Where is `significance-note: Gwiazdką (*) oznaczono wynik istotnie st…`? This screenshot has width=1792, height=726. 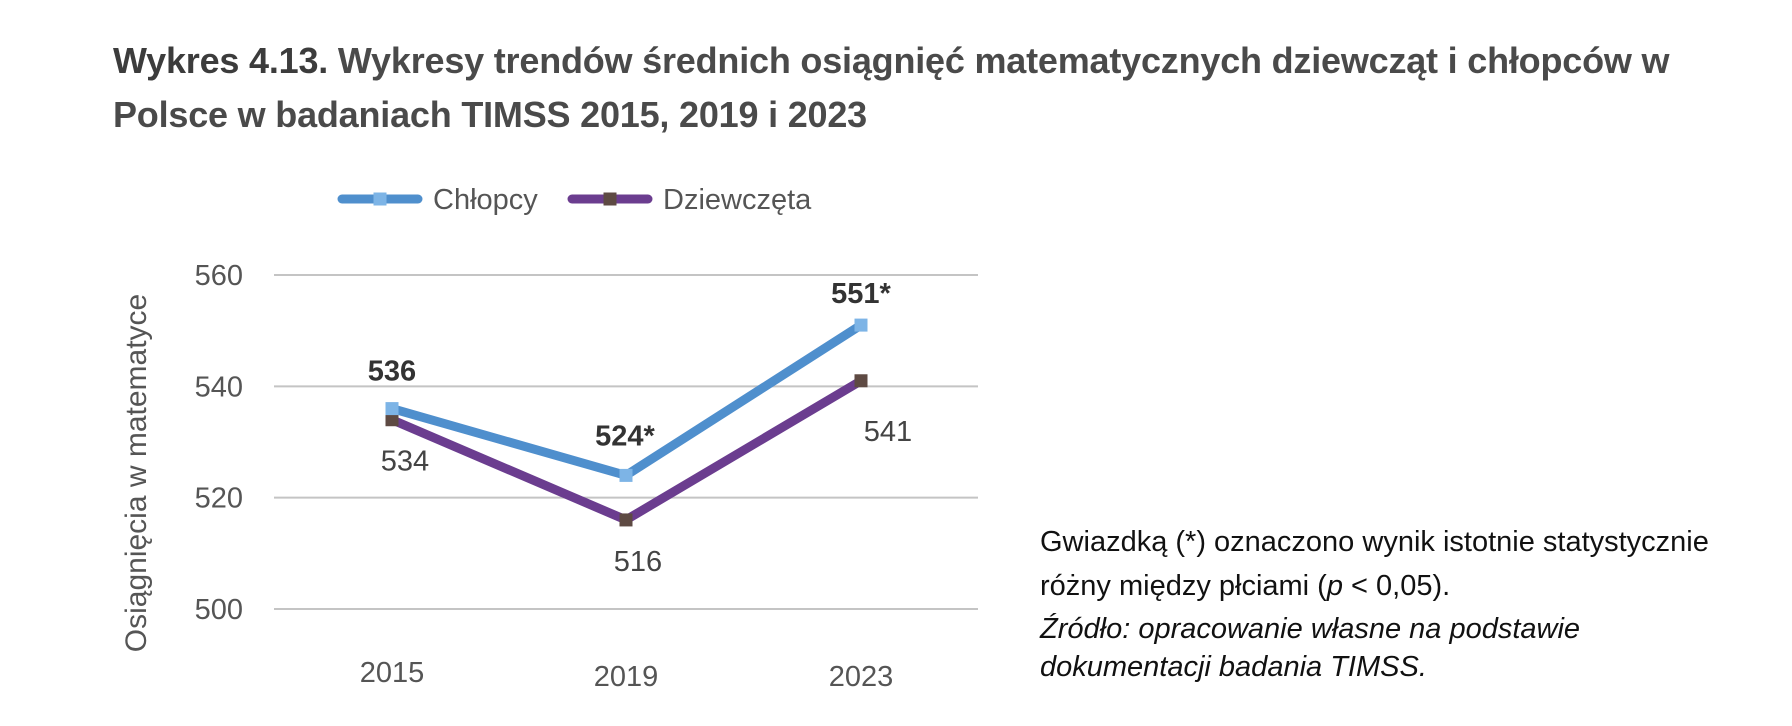
significance-note: Gwiazdką (*) oznaczono wynik istotnie st… is located at coordinates (1390, 564).